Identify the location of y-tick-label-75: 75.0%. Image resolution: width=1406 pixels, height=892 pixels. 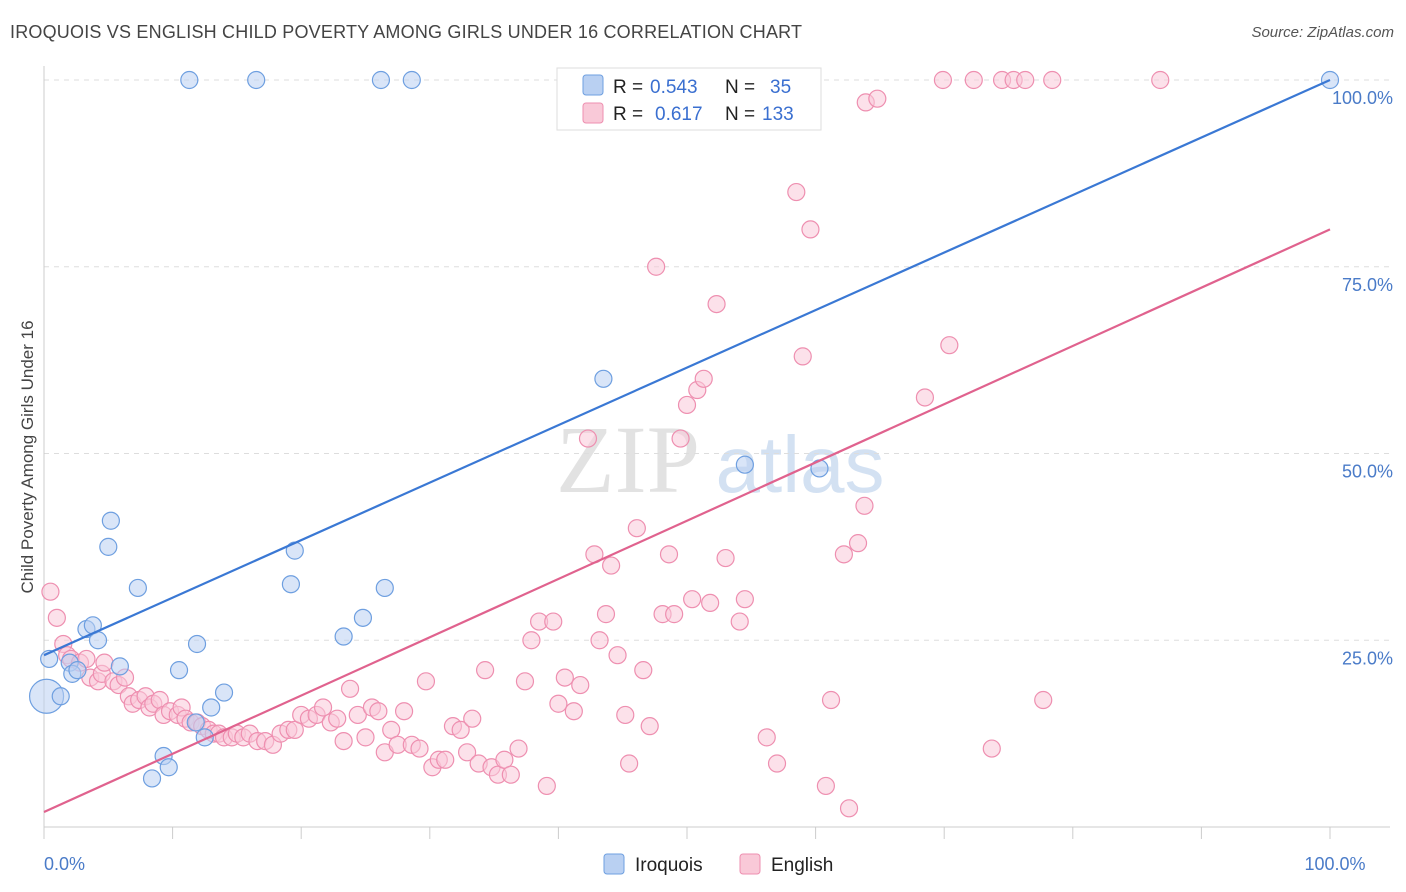
(1367, 285).